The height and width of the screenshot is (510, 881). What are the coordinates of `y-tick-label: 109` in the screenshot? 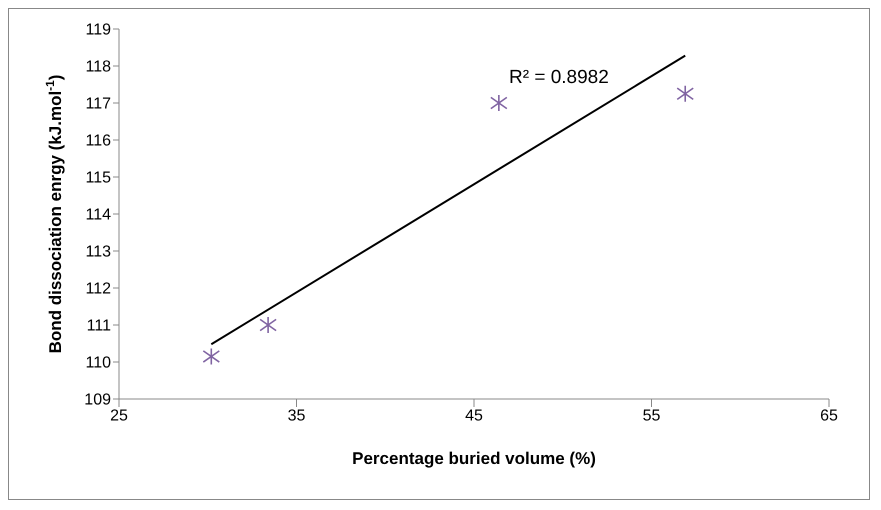 It's located at (98, 400).